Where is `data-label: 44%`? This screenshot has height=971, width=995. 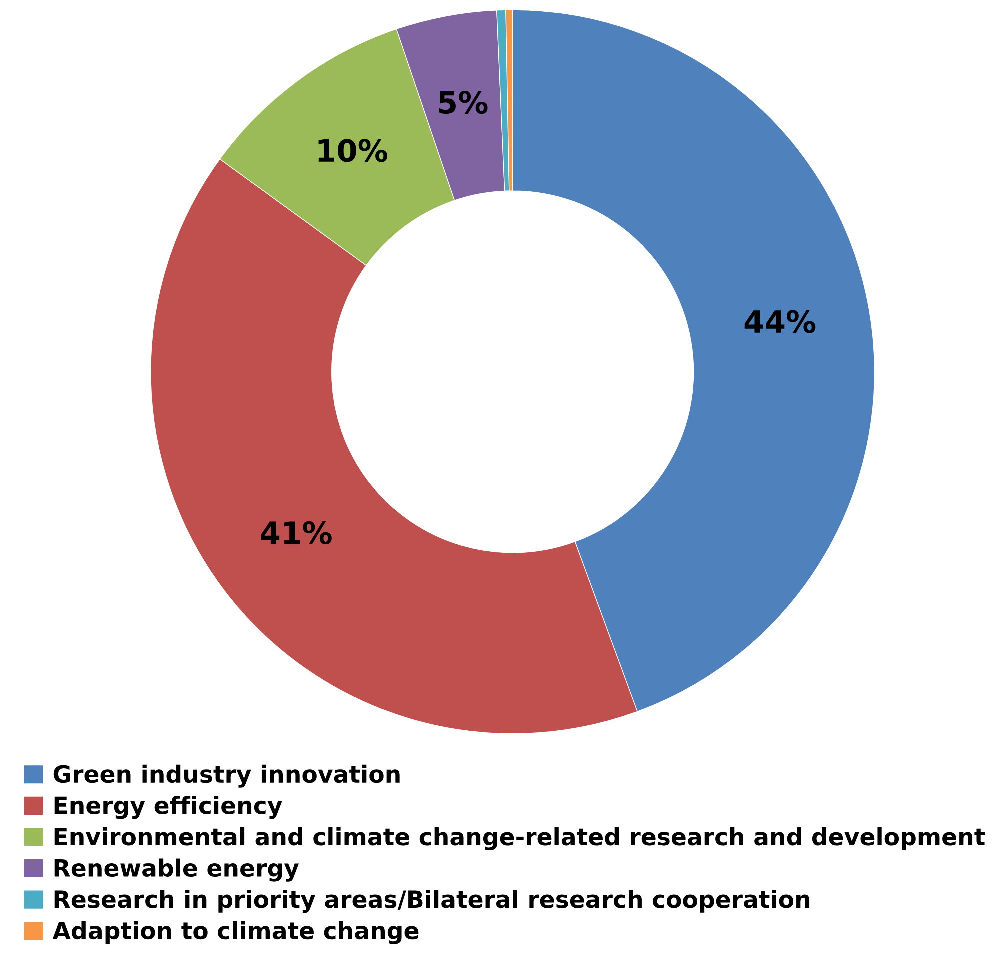
data-label: 44% is located at coordinates (780, 322).